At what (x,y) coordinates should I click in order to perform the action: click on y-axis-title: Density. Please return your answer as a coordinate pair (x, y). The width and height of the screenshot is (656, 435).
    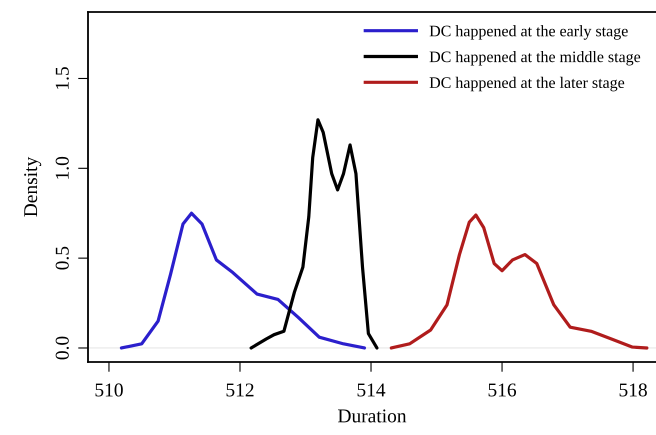
    Looking at the image, I should click on (33, 186).